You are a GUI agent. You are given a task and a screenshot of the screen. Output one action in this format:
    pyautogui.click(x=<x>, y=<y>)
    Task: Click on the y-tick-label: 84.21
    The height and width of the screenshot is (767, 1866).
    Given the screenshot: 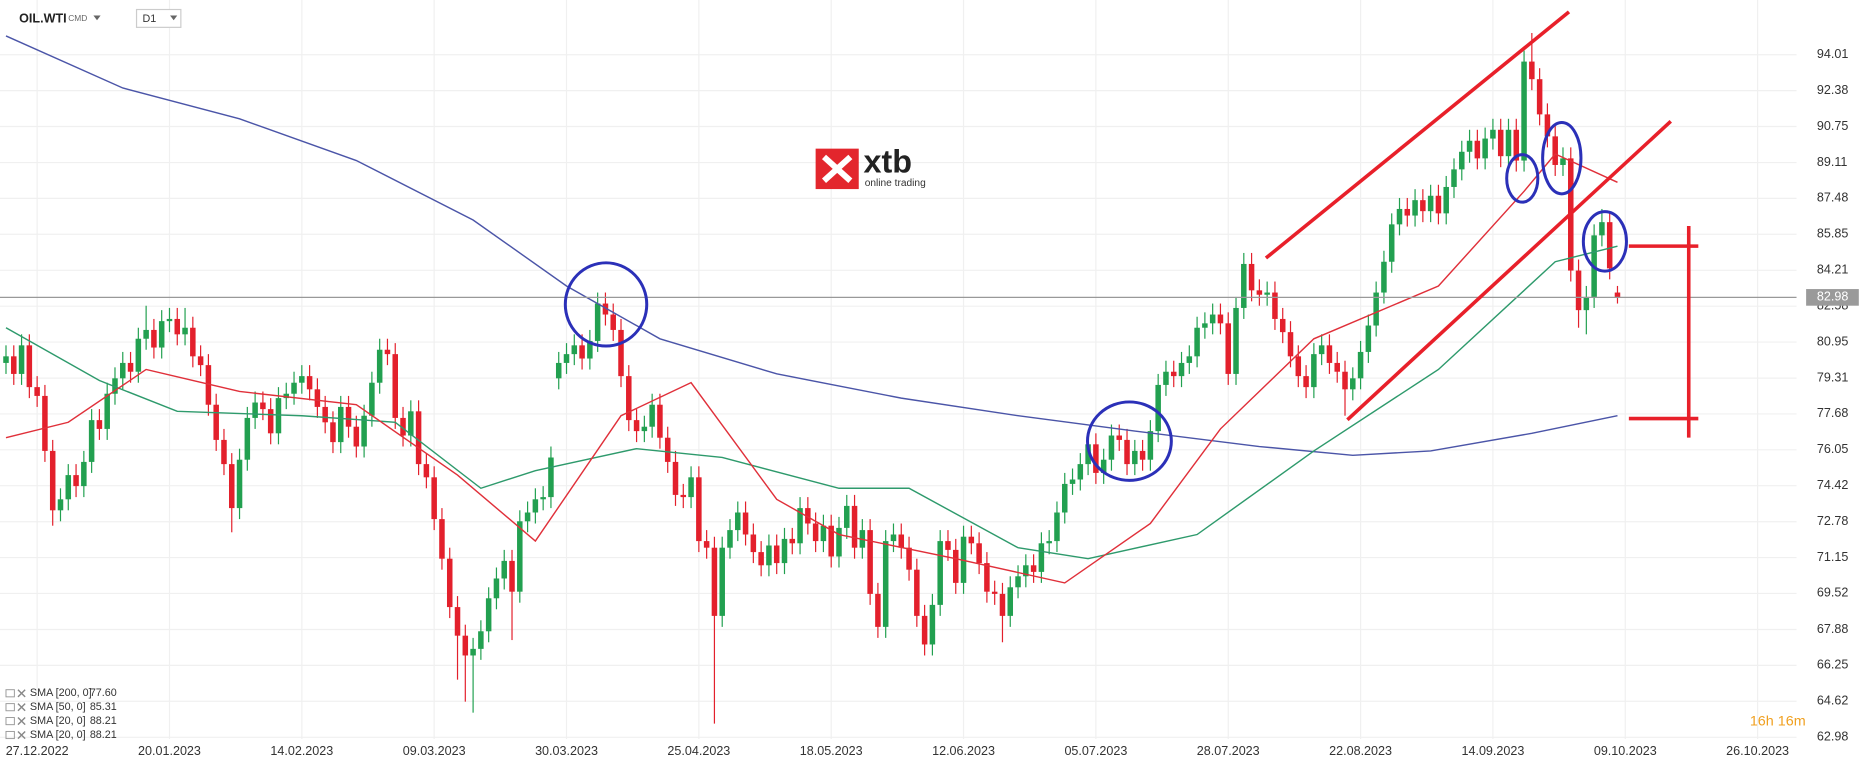 What is the action you would take?
    pyautogui.click(x=1832, y=270)
    